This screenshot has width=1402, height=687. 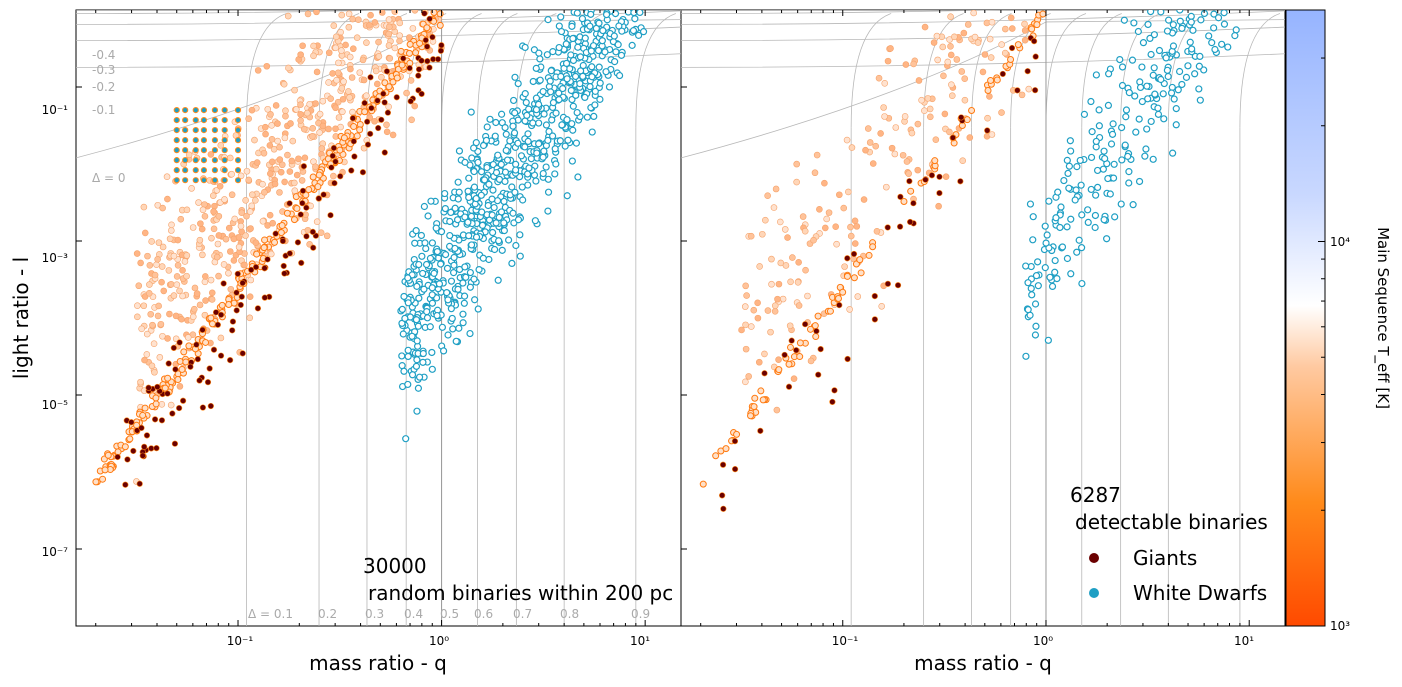 I want to click on q-contour, so click(x=461, y=70).